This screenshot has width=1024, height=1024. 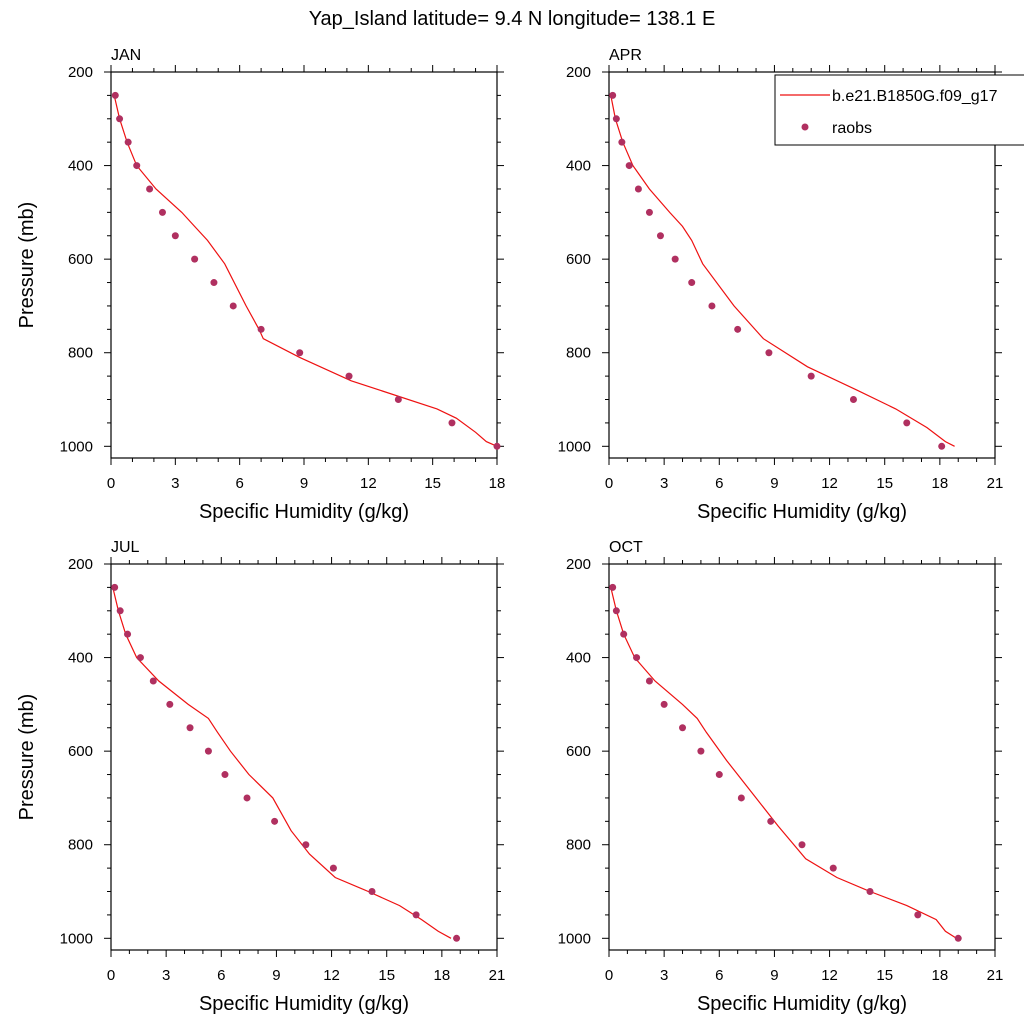 I want to click on legend-model-label: b.e21.B1850G.f09_g17, so click(x=915, y=96).